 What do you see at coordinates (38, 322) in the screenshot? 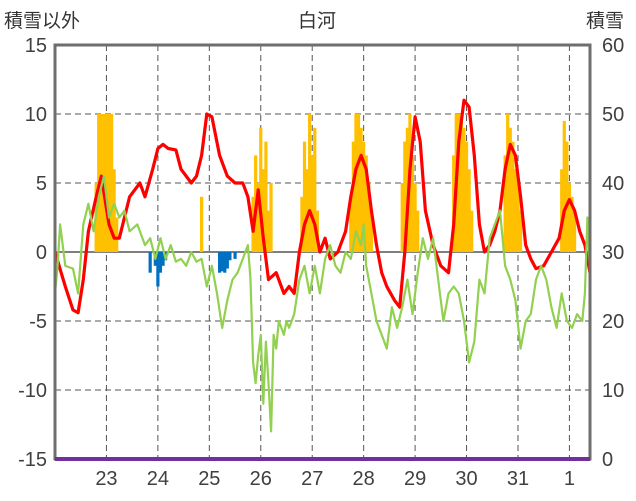
I see `left-tick-label: -5` at bounding box center [38, 322].